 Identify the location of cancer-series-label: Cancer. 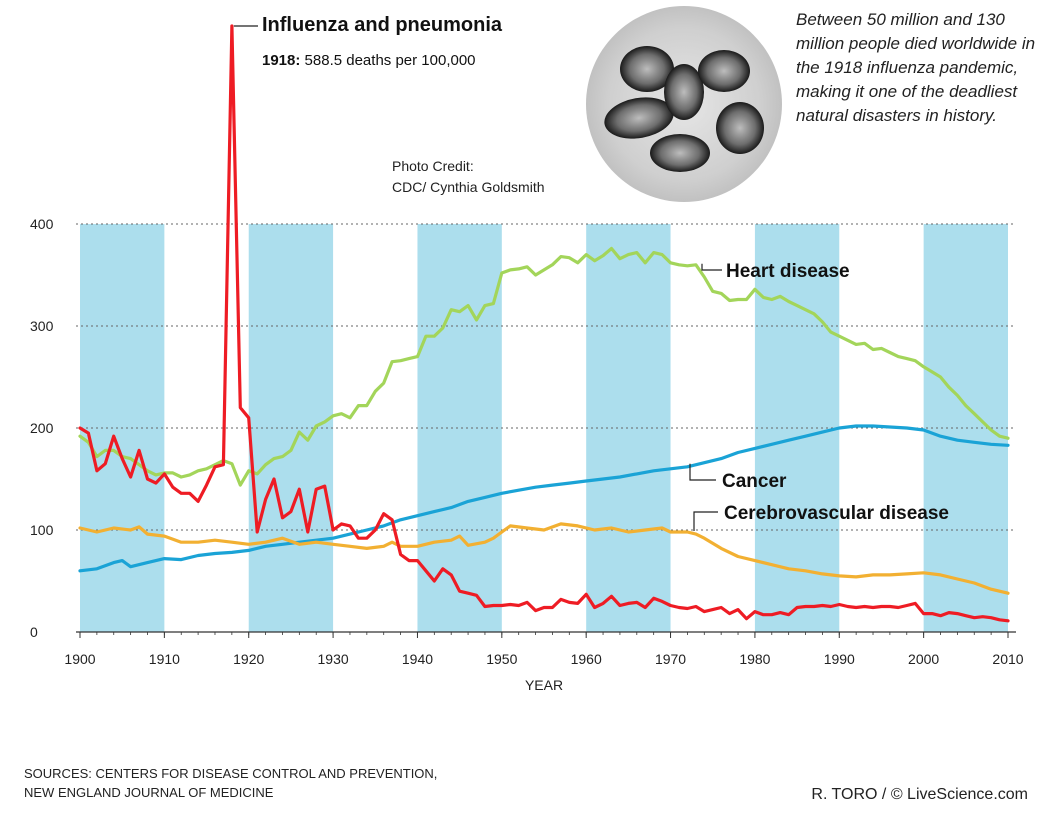
(754, 481).